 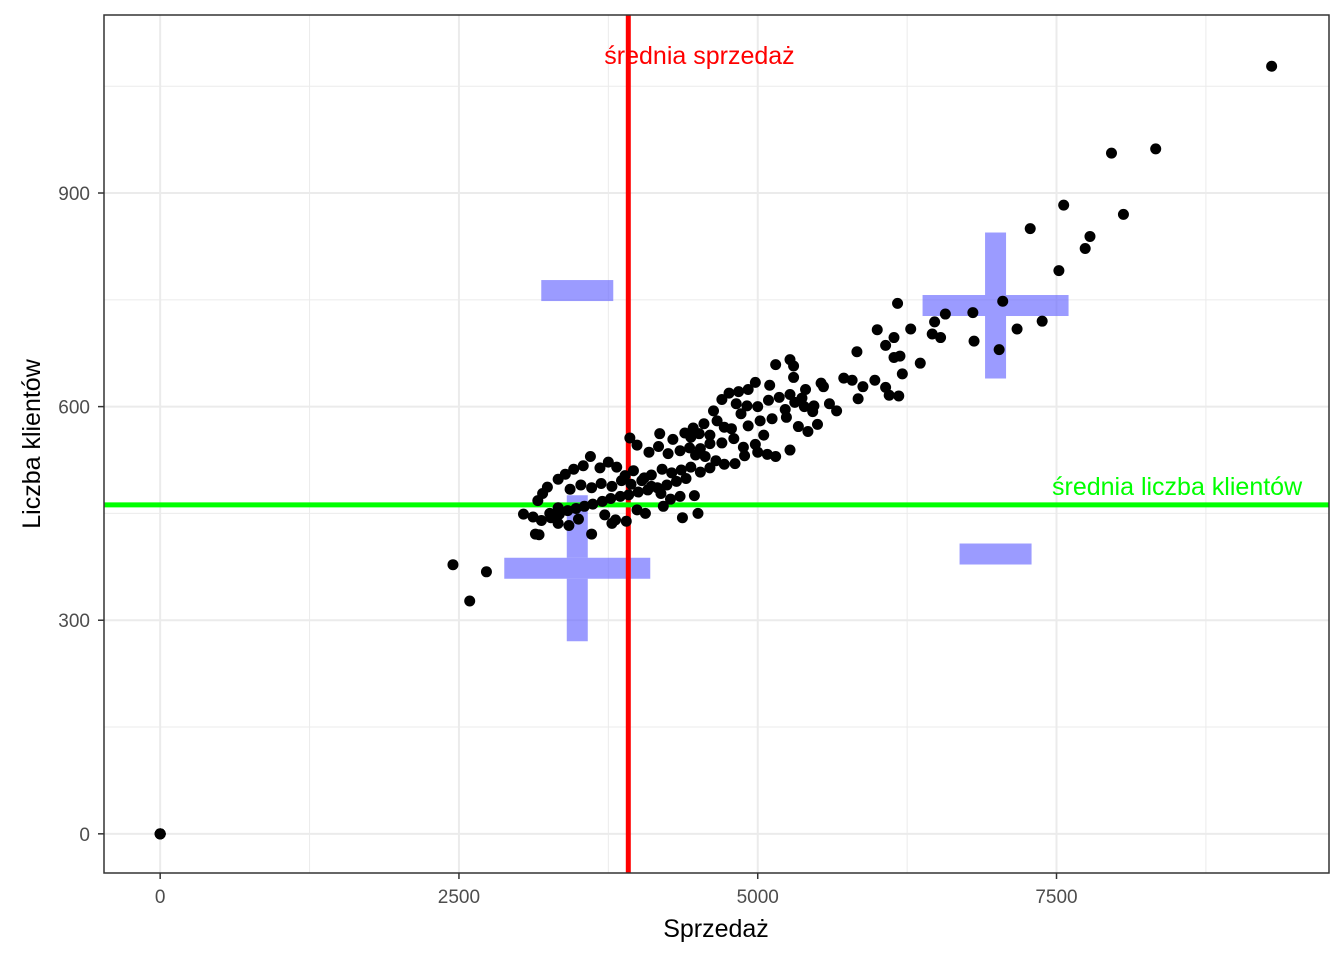 What do you see at coordinates (74, 194) in the screenshot?
I see `y-tick-label: 900` at bounding box center [74, 194].